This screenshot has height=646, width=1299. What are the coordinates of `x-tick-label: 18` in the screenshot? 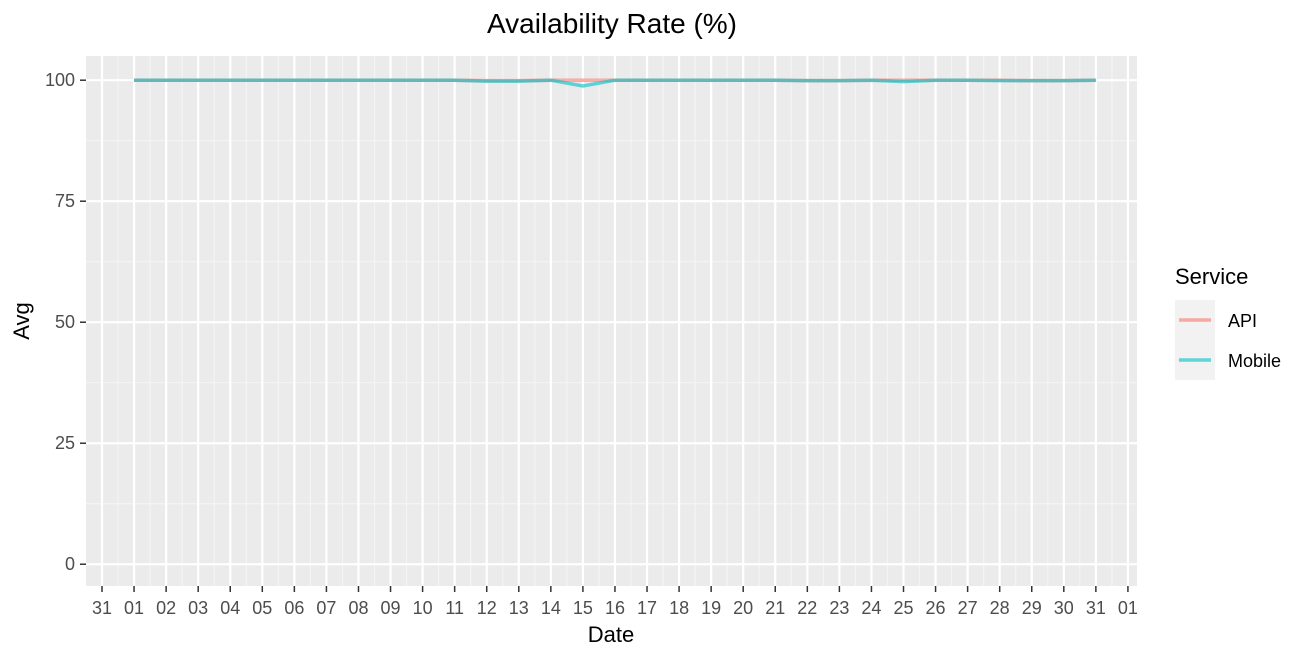 It's located at (679, 608).